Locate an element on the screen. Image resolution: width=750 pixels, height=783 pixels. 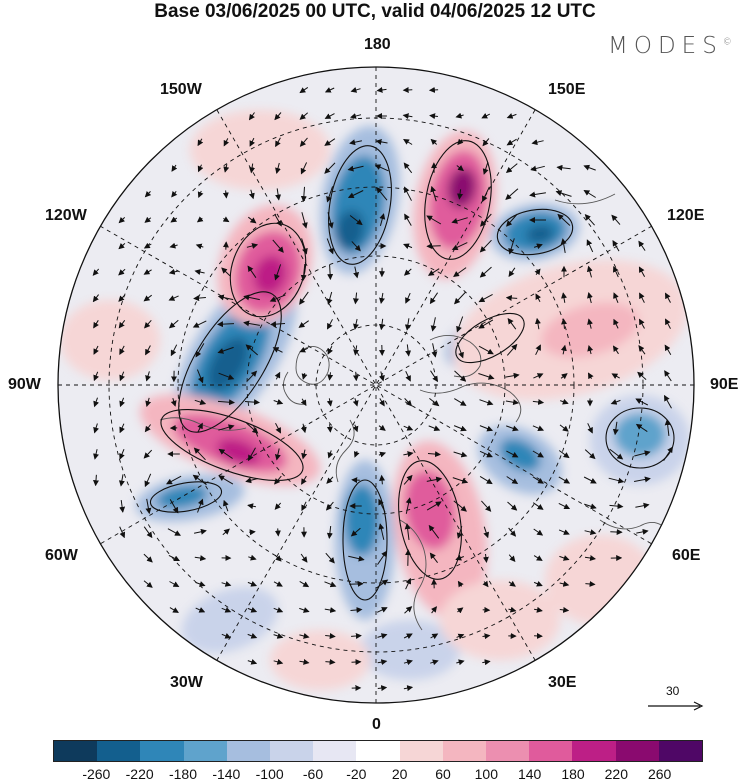
colorbar-swatch is located at coordinates (248, 751).